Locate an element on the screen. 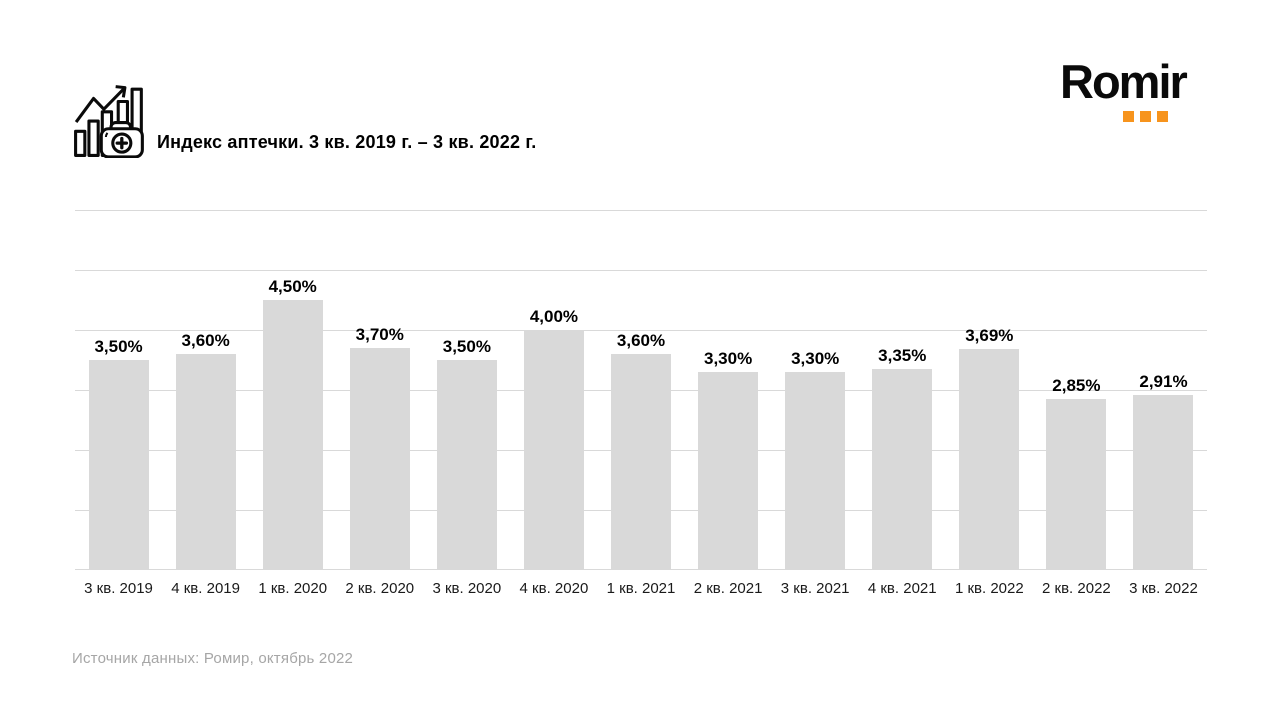 This screenshot has width=1280, height=720. source-note: Источник данных: Ромир, октябрь 2022 is located at coordinates (213, 658).